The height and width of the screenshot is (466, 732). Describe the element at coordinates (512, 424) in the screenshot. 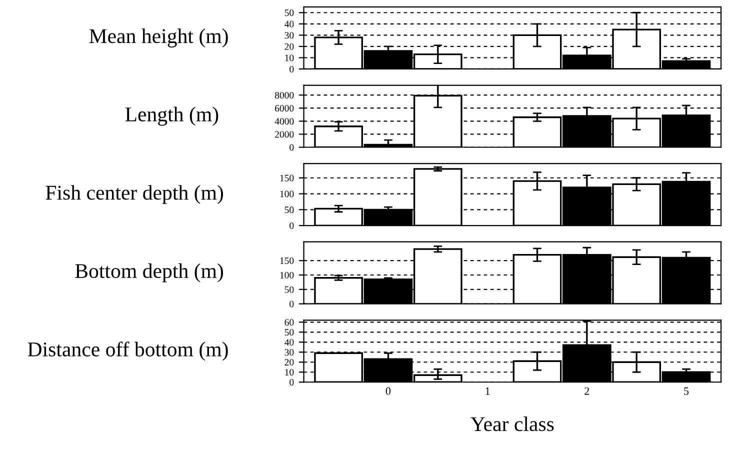

I see `x-axis-title: Year class` at that location.